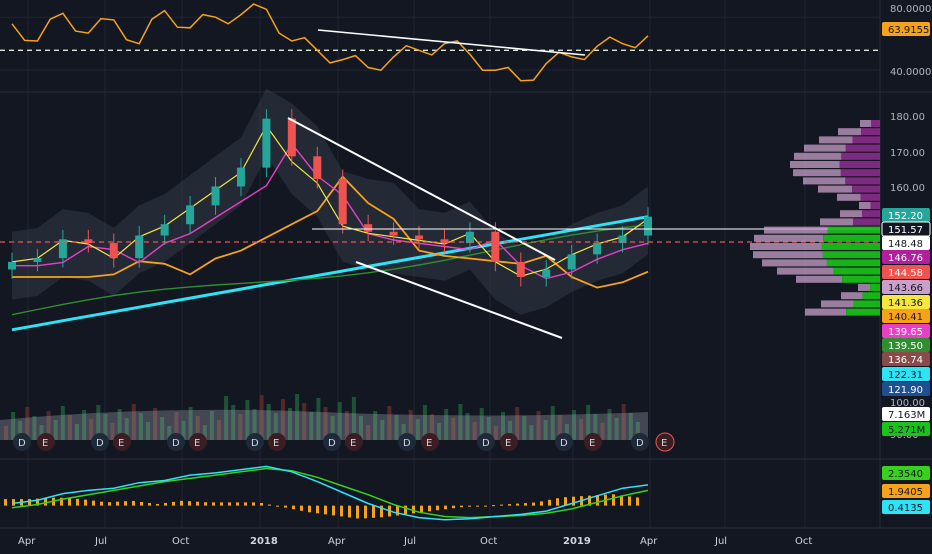  Describe the element at coordinates (907, 403) in the screenshot. I see `price-tick-label: 100.00` at that location.